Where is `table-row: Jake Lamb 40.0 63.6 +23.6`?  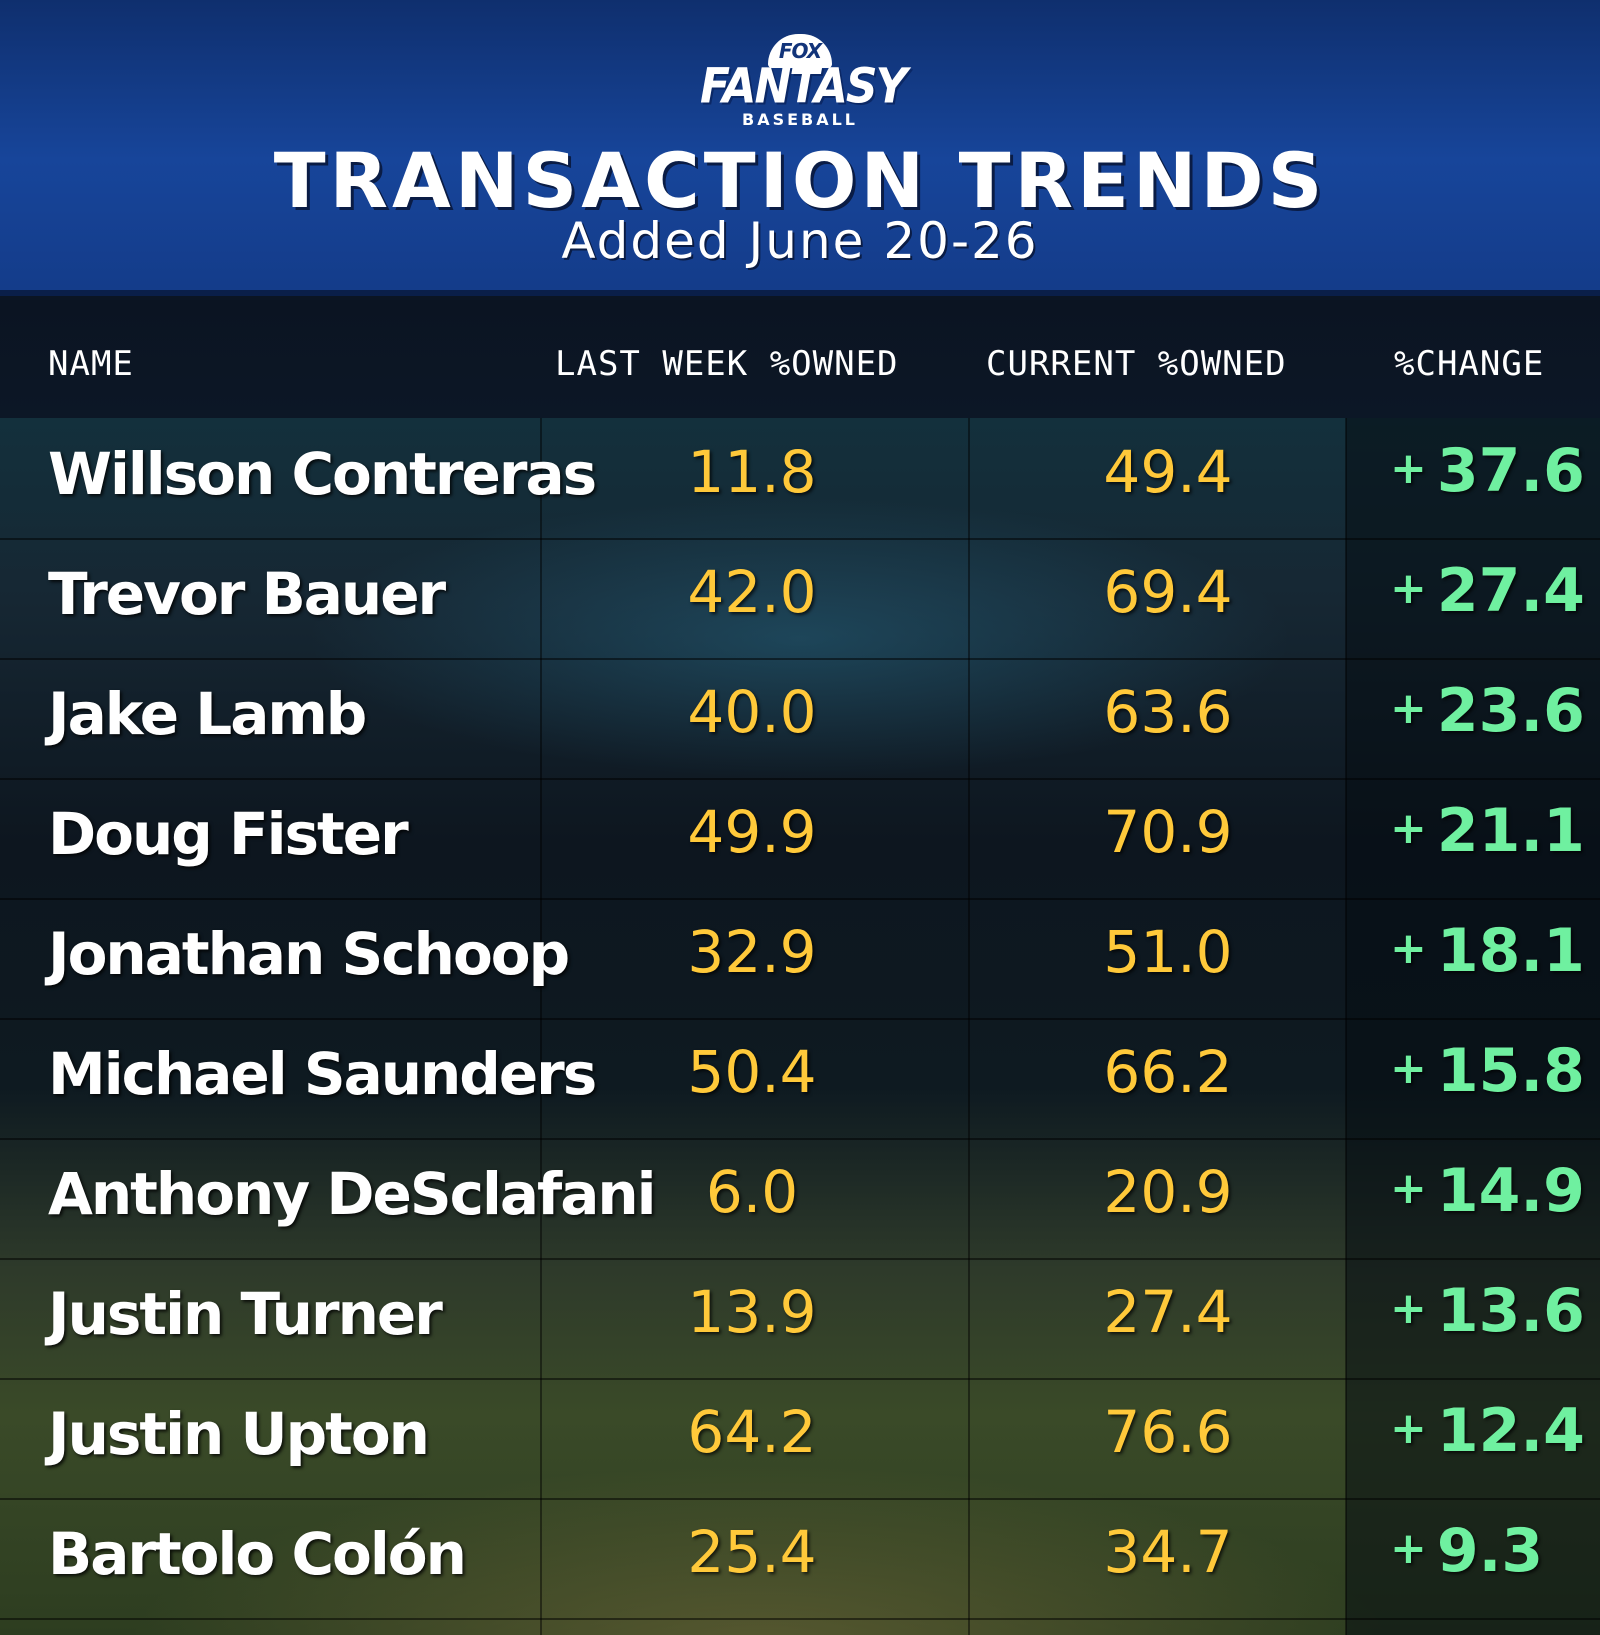 table-row: Jake Lamb 40.0 63.6 +23.6 is located at coordinates (800, 719).